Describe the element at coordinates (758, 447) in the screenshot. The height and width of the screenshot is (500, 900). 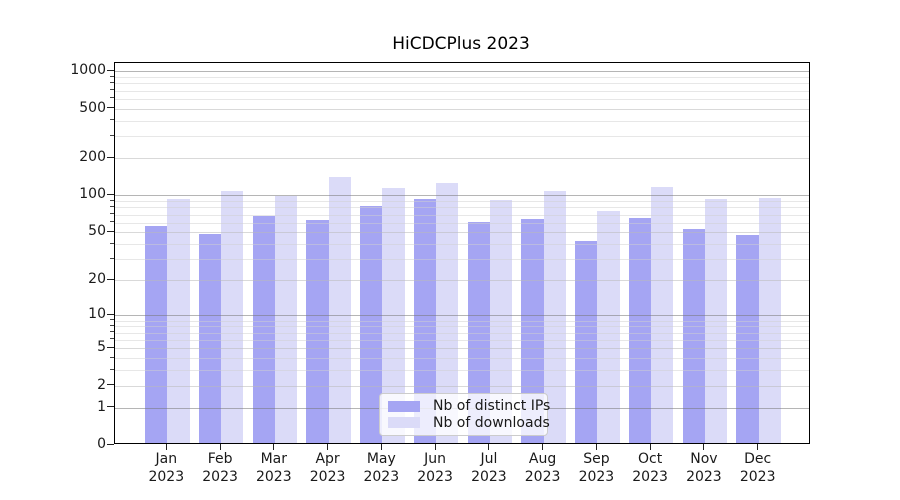
I see `x-tick-dec` at that location.